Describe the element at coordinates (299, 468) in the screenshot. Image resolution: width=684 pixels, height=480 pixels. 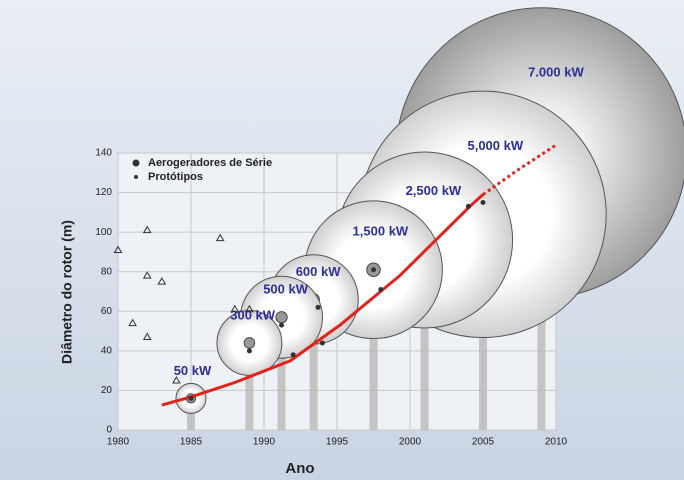
I see `x-axis-title: Ano` at that location.